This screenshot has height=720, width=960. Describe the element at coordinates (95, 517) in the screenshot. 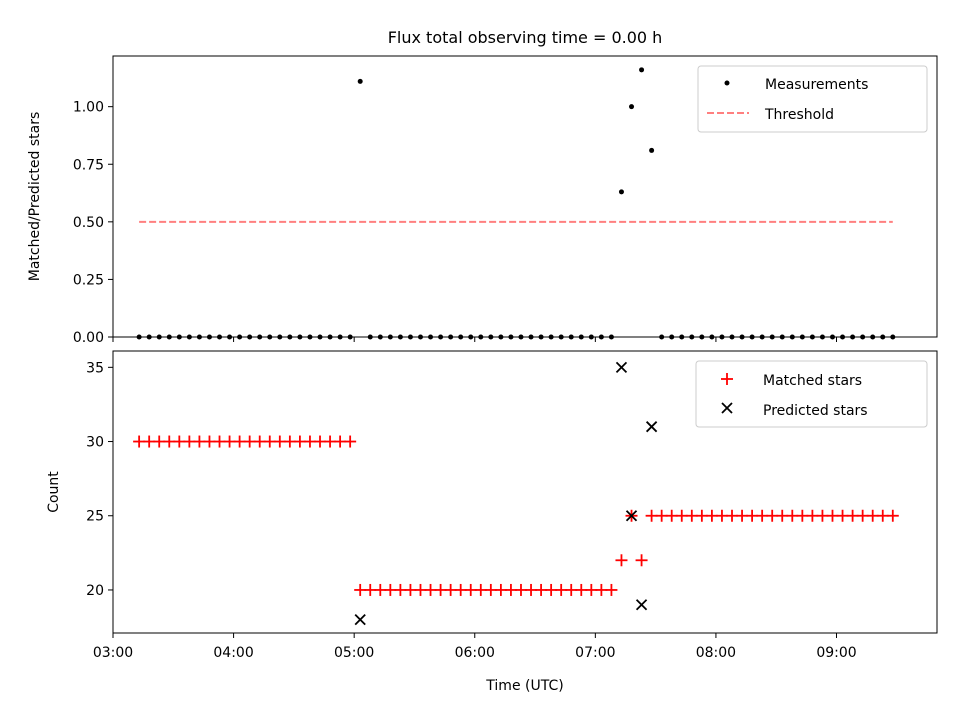

I see `y-tick-label: 25` at that location.